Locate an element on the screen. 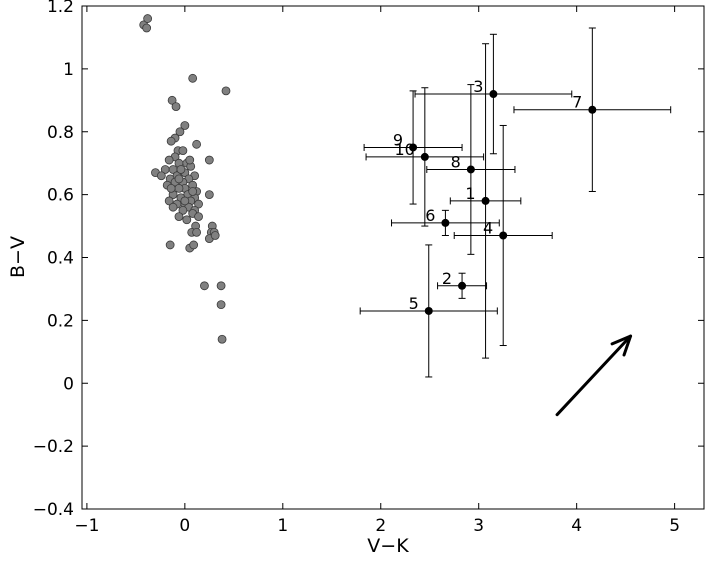 This screenshot has height=563, width=710. y-tick-label: 1 is located at coordinates (68, 70).